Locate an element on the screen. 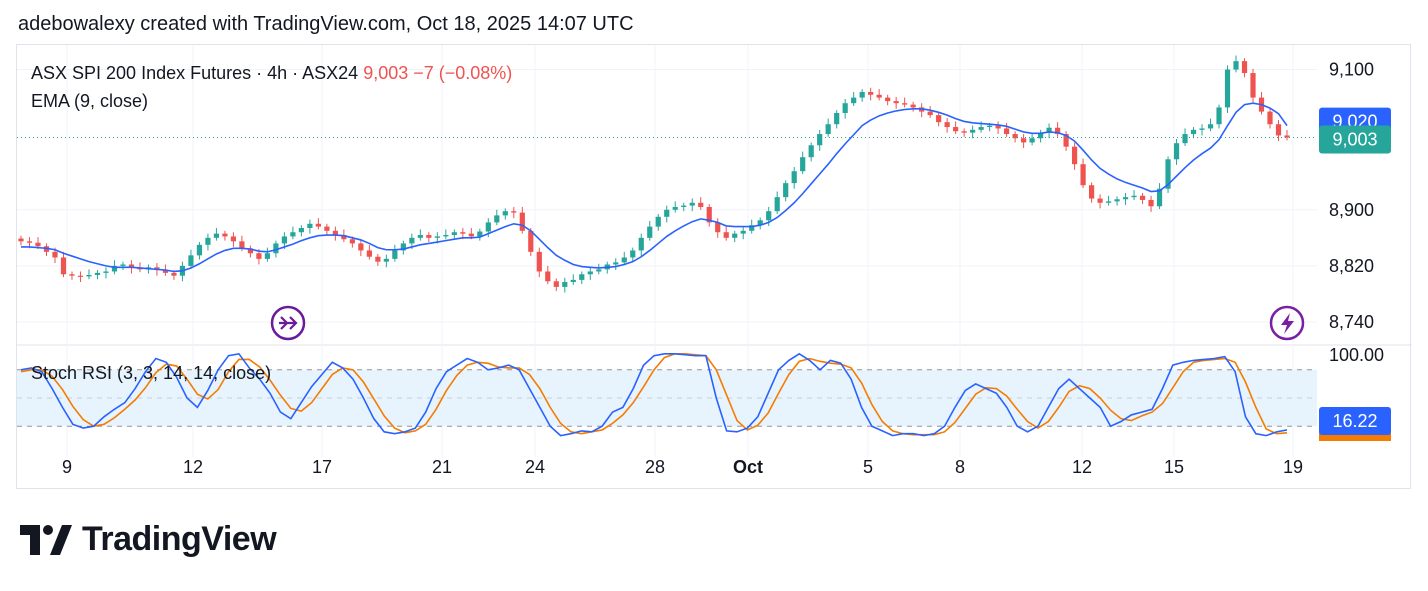 This screenshot has width=1428, height=591. tradingview-logo: TradingView is located at coordinates (148, 539).